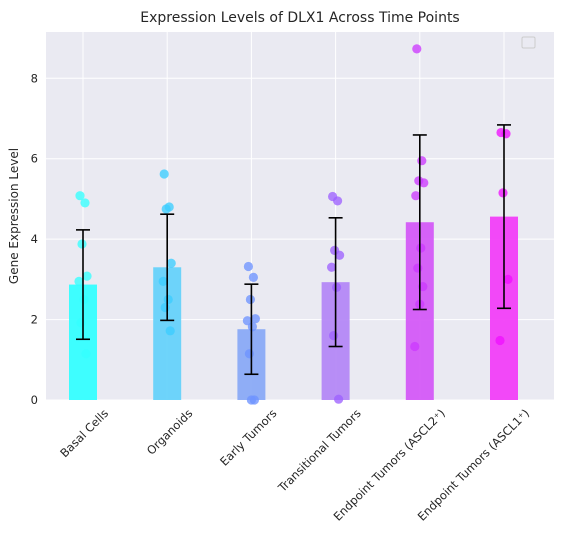 Image resolution: width=578 pixels, height=548 pixels. Describe the element at coordinates (34, 159) in the screenshot. I see `y-tick-label: 6` at that location.